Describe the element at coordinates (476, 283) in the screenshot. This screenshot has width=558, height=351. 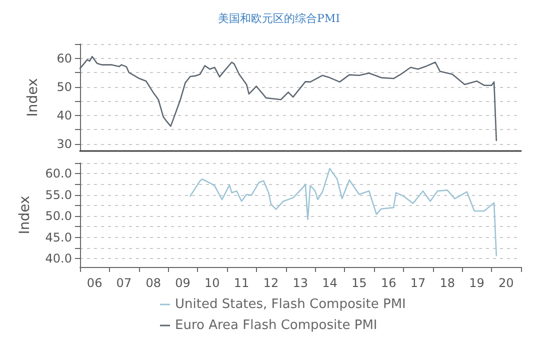
I see `x-tick-label: 19` at that location.